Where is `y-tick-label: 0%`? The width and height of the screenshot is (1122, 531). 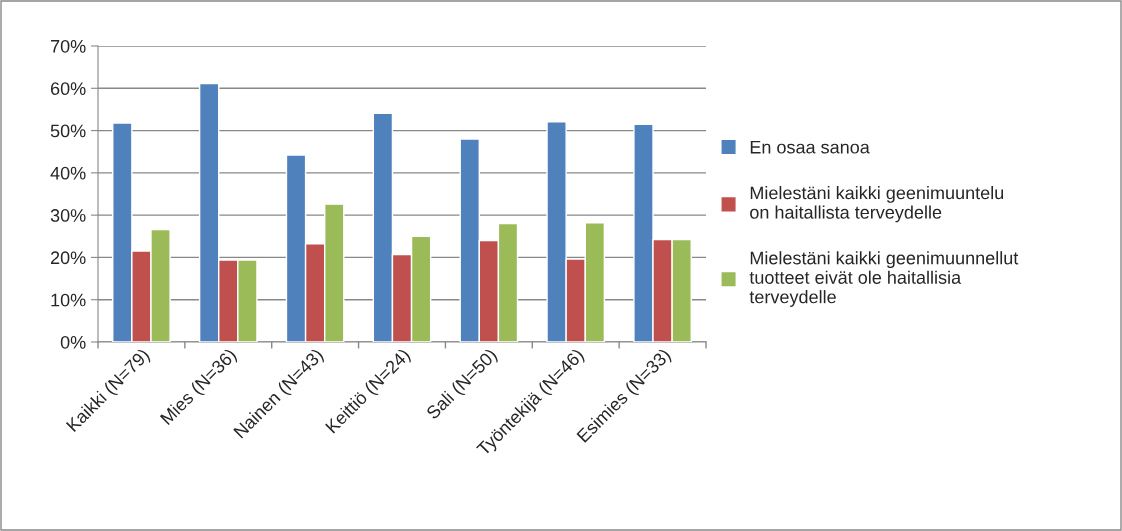 y-tick-label: 0% is located at coordinates (73, 342).